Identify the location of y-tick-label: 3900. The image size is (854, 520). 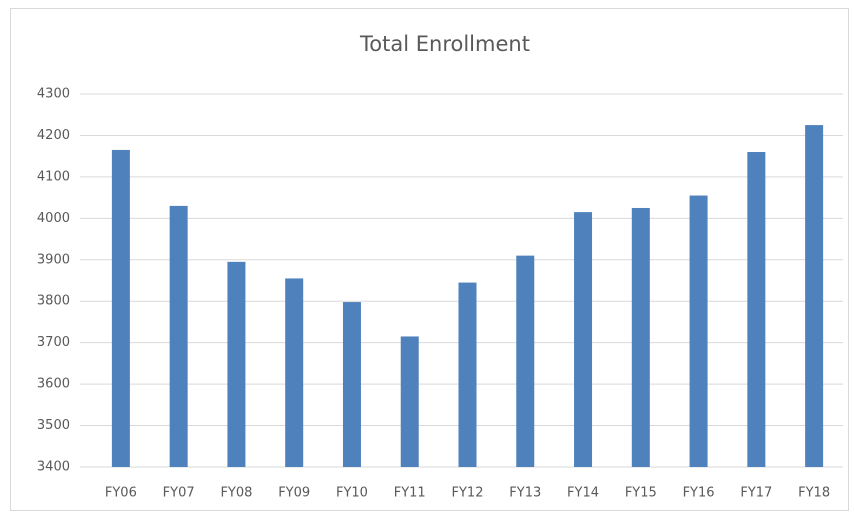
(53, 259).